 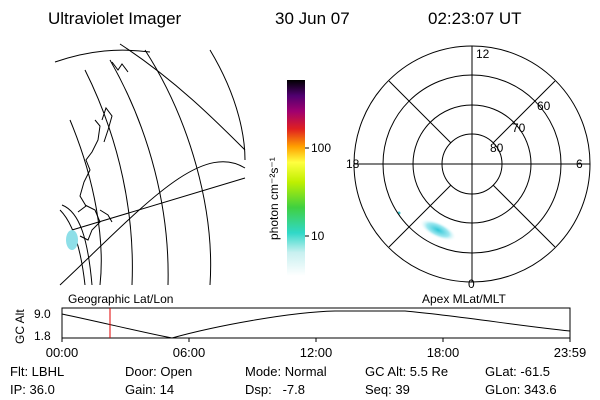 I want to click on time-label: 06:00, so click(x=189, y=352).